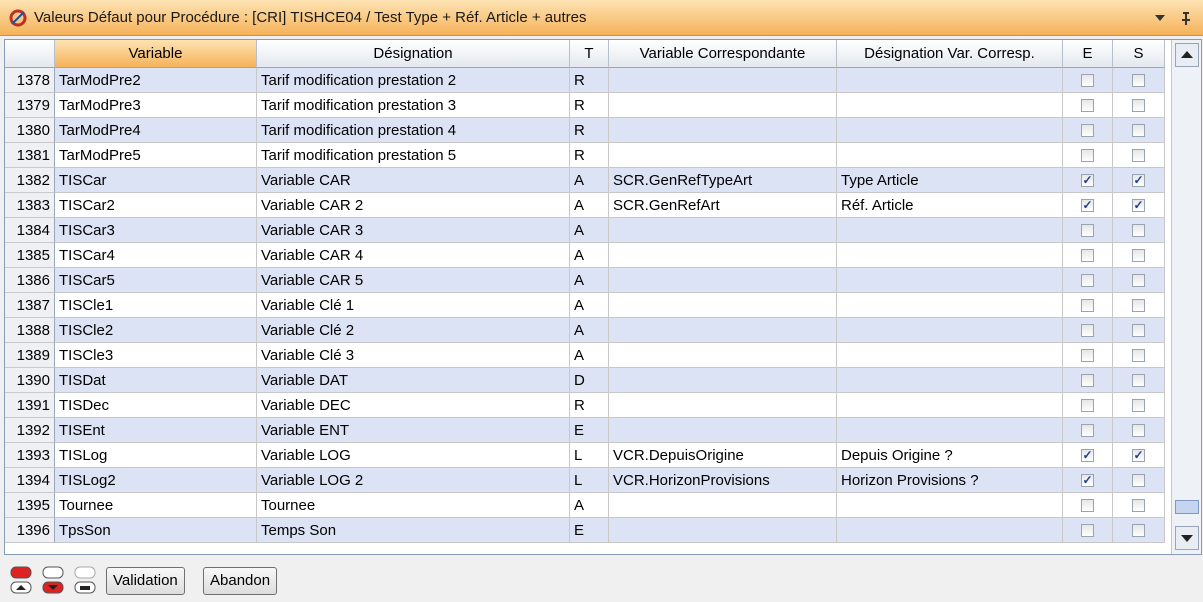  I want to click on row-number: 1388, so click(30, 330).